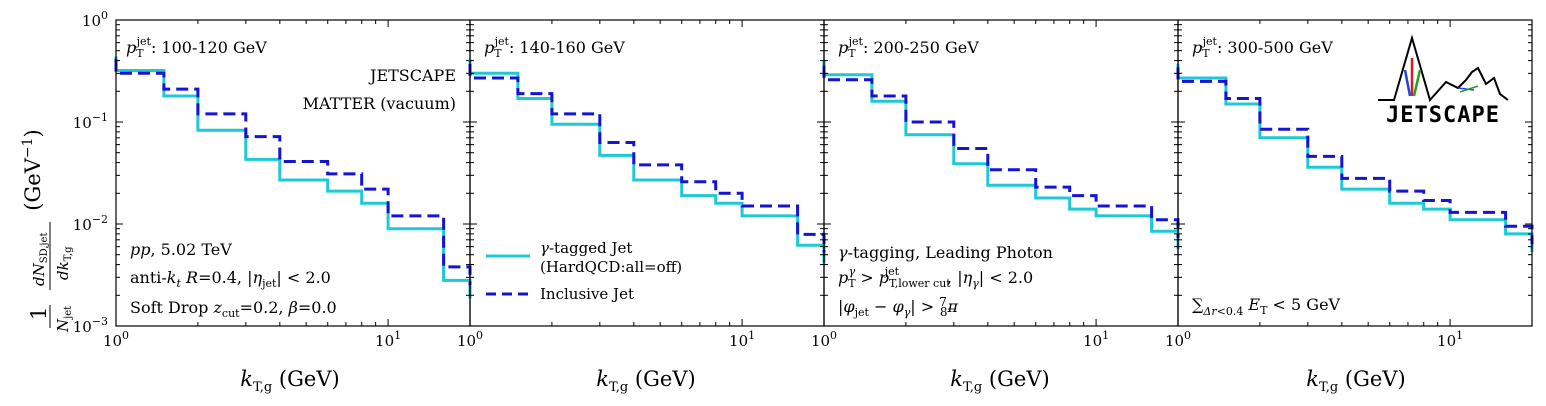 This screenshot has height=406, width=1546. What do you see at coordinates (412, 75) in the screenshot?
I see `collab-label: JETSCAPE` at bounding box center [412, 75].